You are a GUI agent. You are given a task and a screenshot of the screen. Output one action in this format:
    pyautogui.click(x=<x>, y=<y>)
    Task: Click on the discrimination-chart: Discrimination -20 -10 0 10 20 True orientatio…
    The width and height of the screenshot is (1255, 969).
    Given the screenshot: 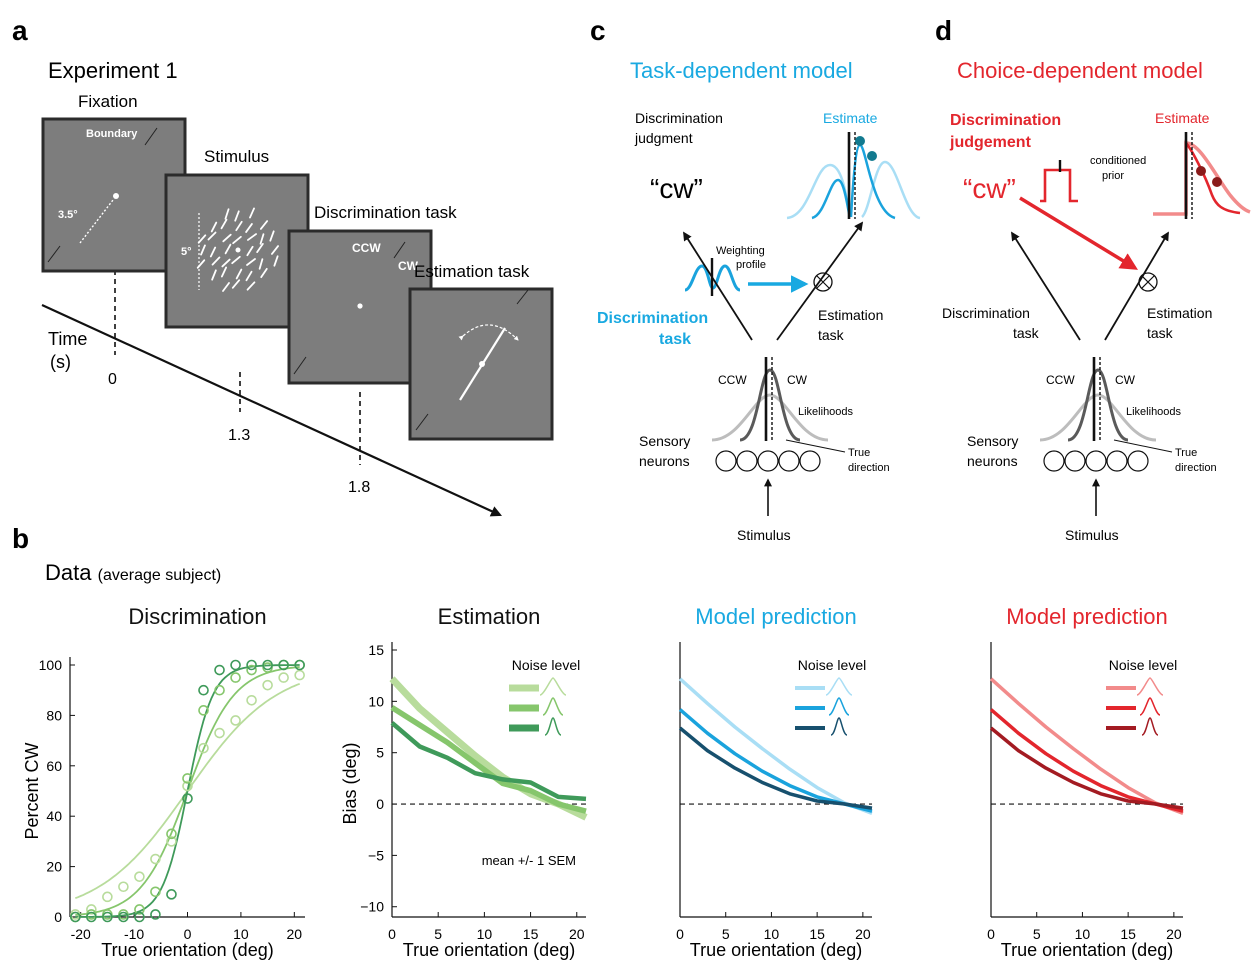 What is the action you would take?
    pyautogui.click(x=163, y=782)
    